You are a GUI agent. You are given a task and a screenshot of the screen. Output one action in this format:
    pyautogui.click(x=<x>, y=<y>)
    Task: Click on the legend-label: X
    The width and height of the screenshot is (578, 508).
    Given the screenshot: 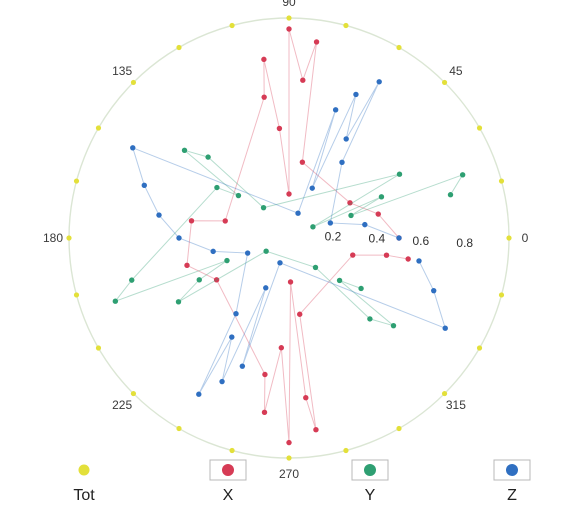 What is the action you would take?
    pyautogui.click(x=228, y=495)
    